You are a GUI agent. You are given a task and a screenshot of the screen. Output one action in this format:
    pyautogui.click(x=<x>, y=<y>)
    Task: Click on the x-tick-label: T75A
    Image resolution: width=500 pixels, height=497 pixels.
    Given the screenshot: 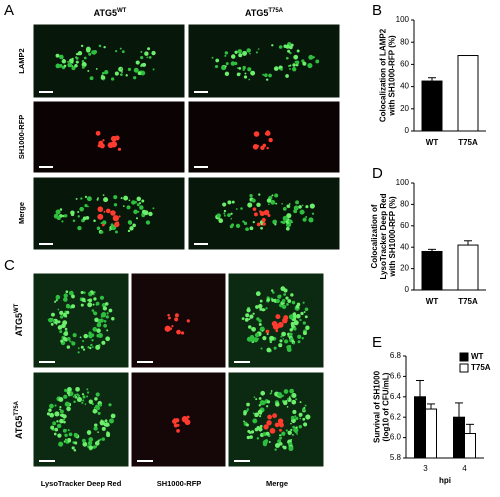 What is the action you would take?
    pyautogui.click(x=468, y=142)
    